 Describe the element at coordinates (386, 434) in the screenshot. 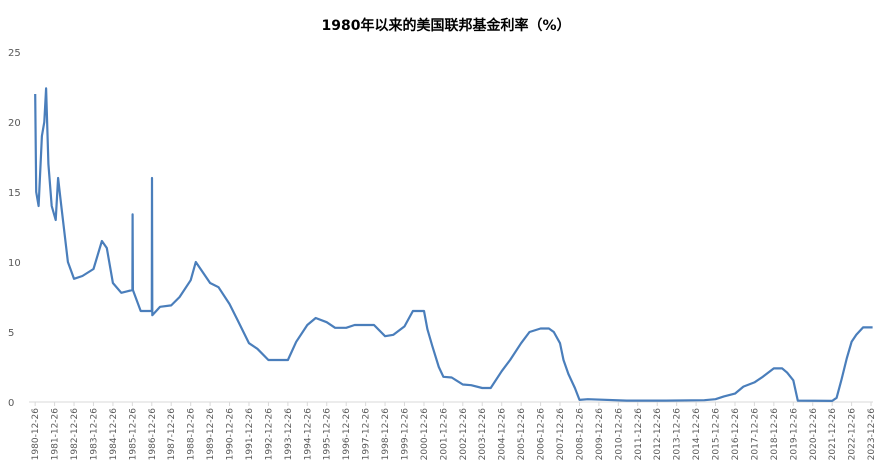

I see `x-tick-label: 1998-12-26` at that location.